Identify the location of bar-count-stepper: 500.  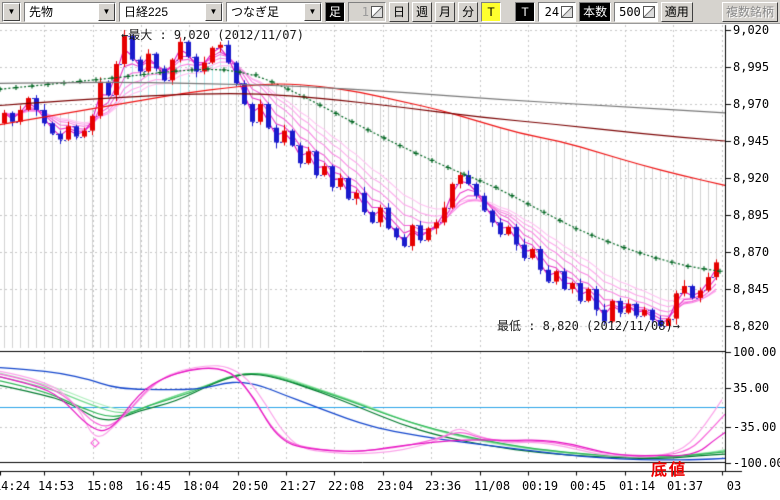
(636, 11).